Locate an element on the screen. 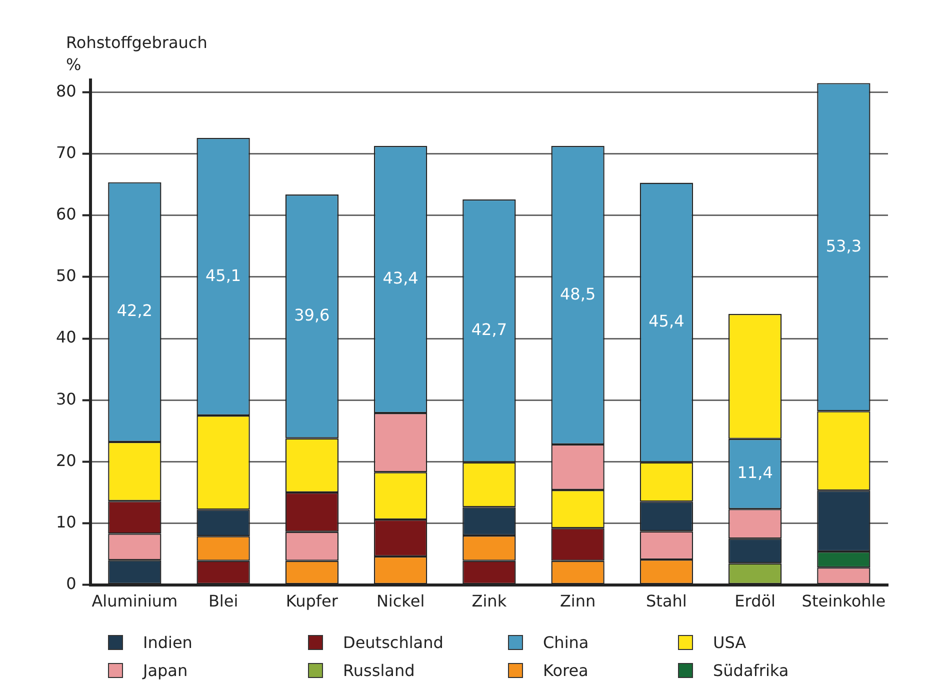  legend-label: Südafrika is located at coordinates (751, 670).